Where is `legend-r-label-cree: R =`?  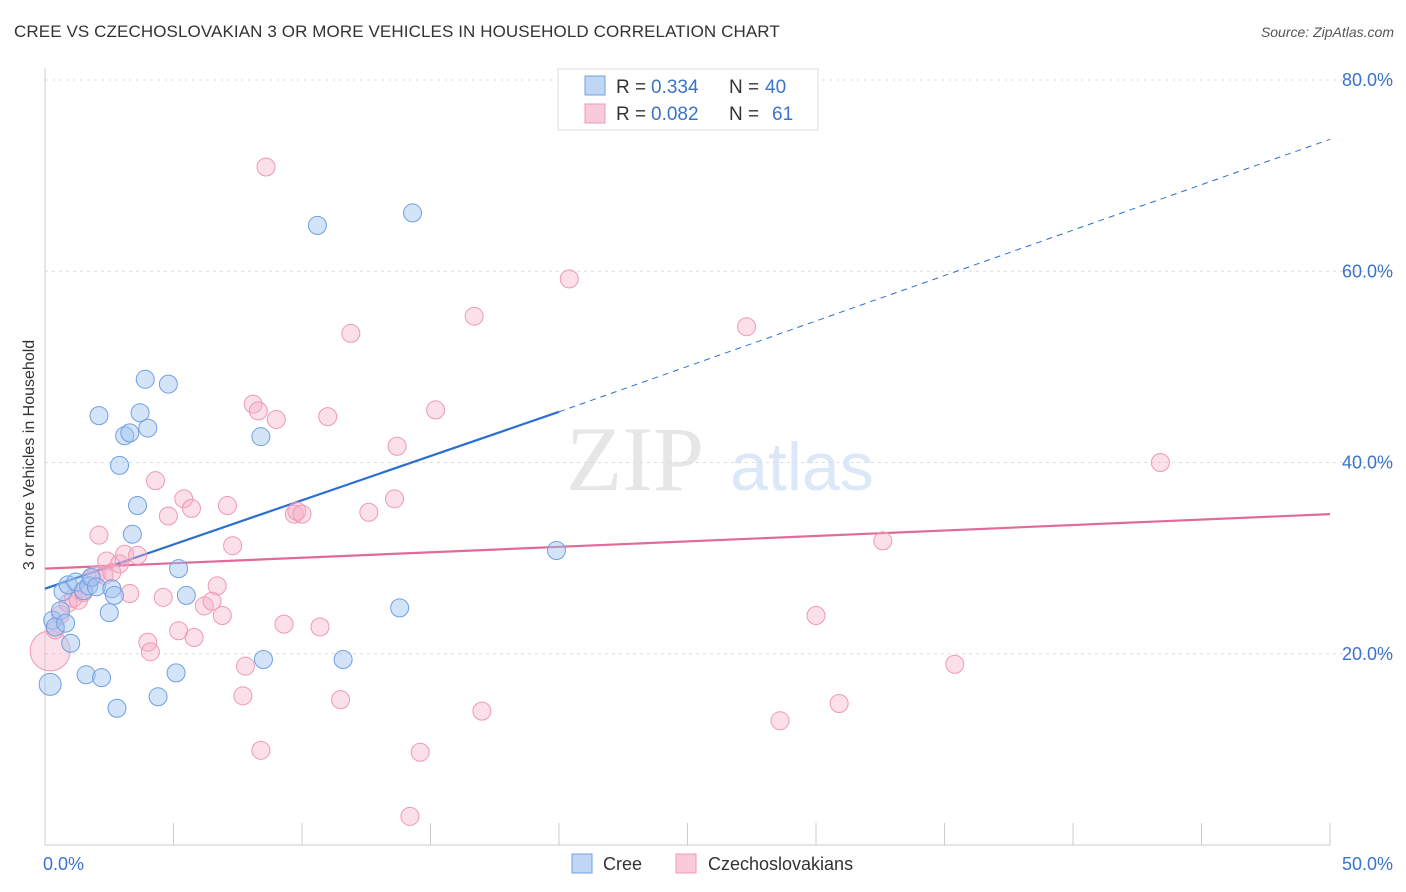 legend-r-label-cree: R = is located at coordinates (631, 87).